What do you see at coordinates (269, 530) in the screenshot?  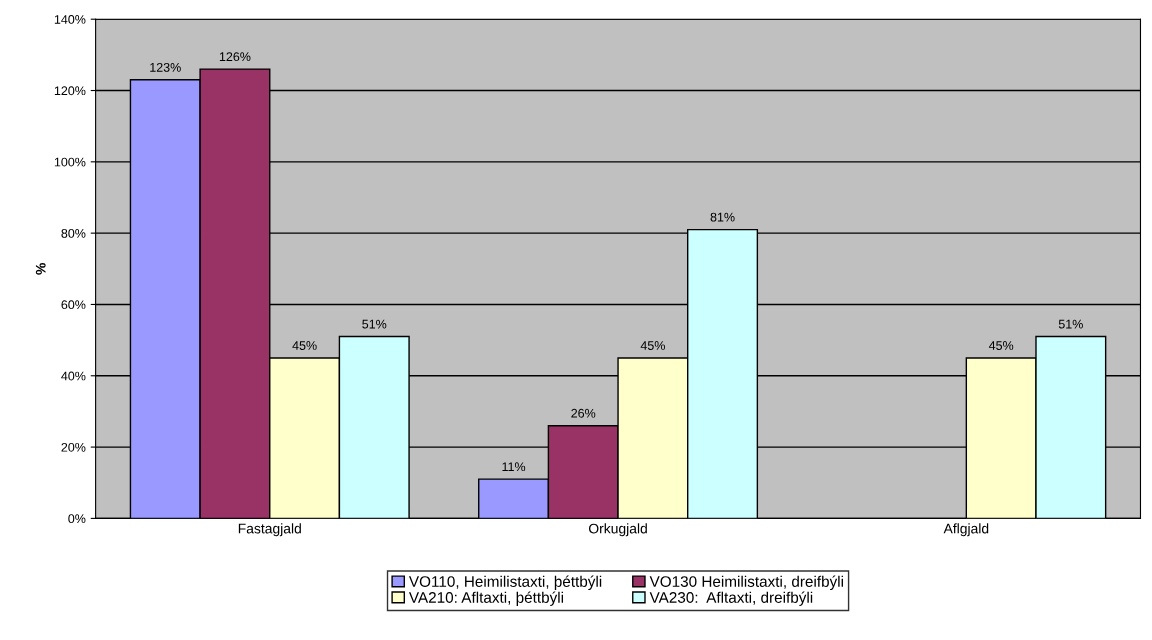 I see `x-tick-label: Fastagjald` at bounding box center [269, 530].